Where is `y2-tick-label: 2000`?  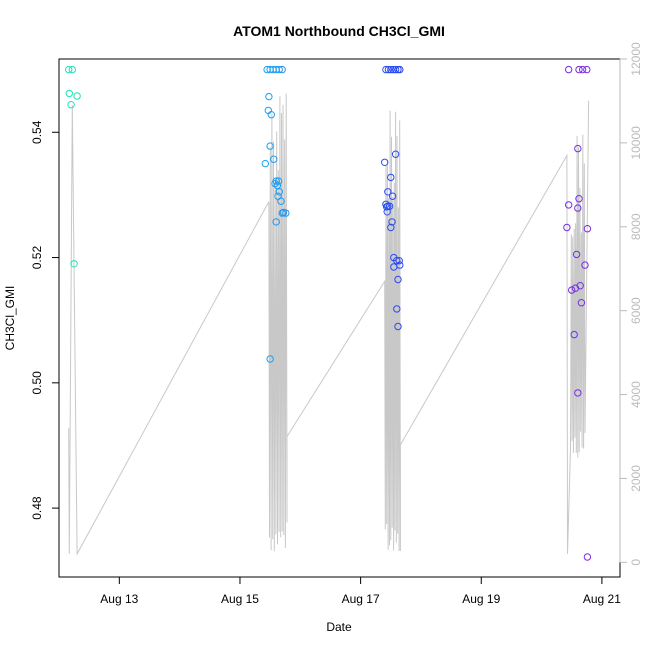
y2-tick-label: 2000 is located at coordinates (636, 478).